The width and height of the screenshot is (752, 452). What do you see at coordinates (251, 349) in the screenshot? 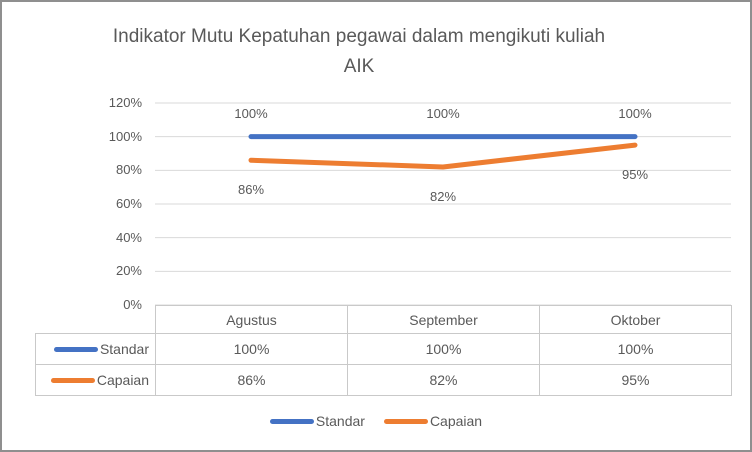
I see `table-cell-standar-agustus: 100%` at bounding box center [251, 349].